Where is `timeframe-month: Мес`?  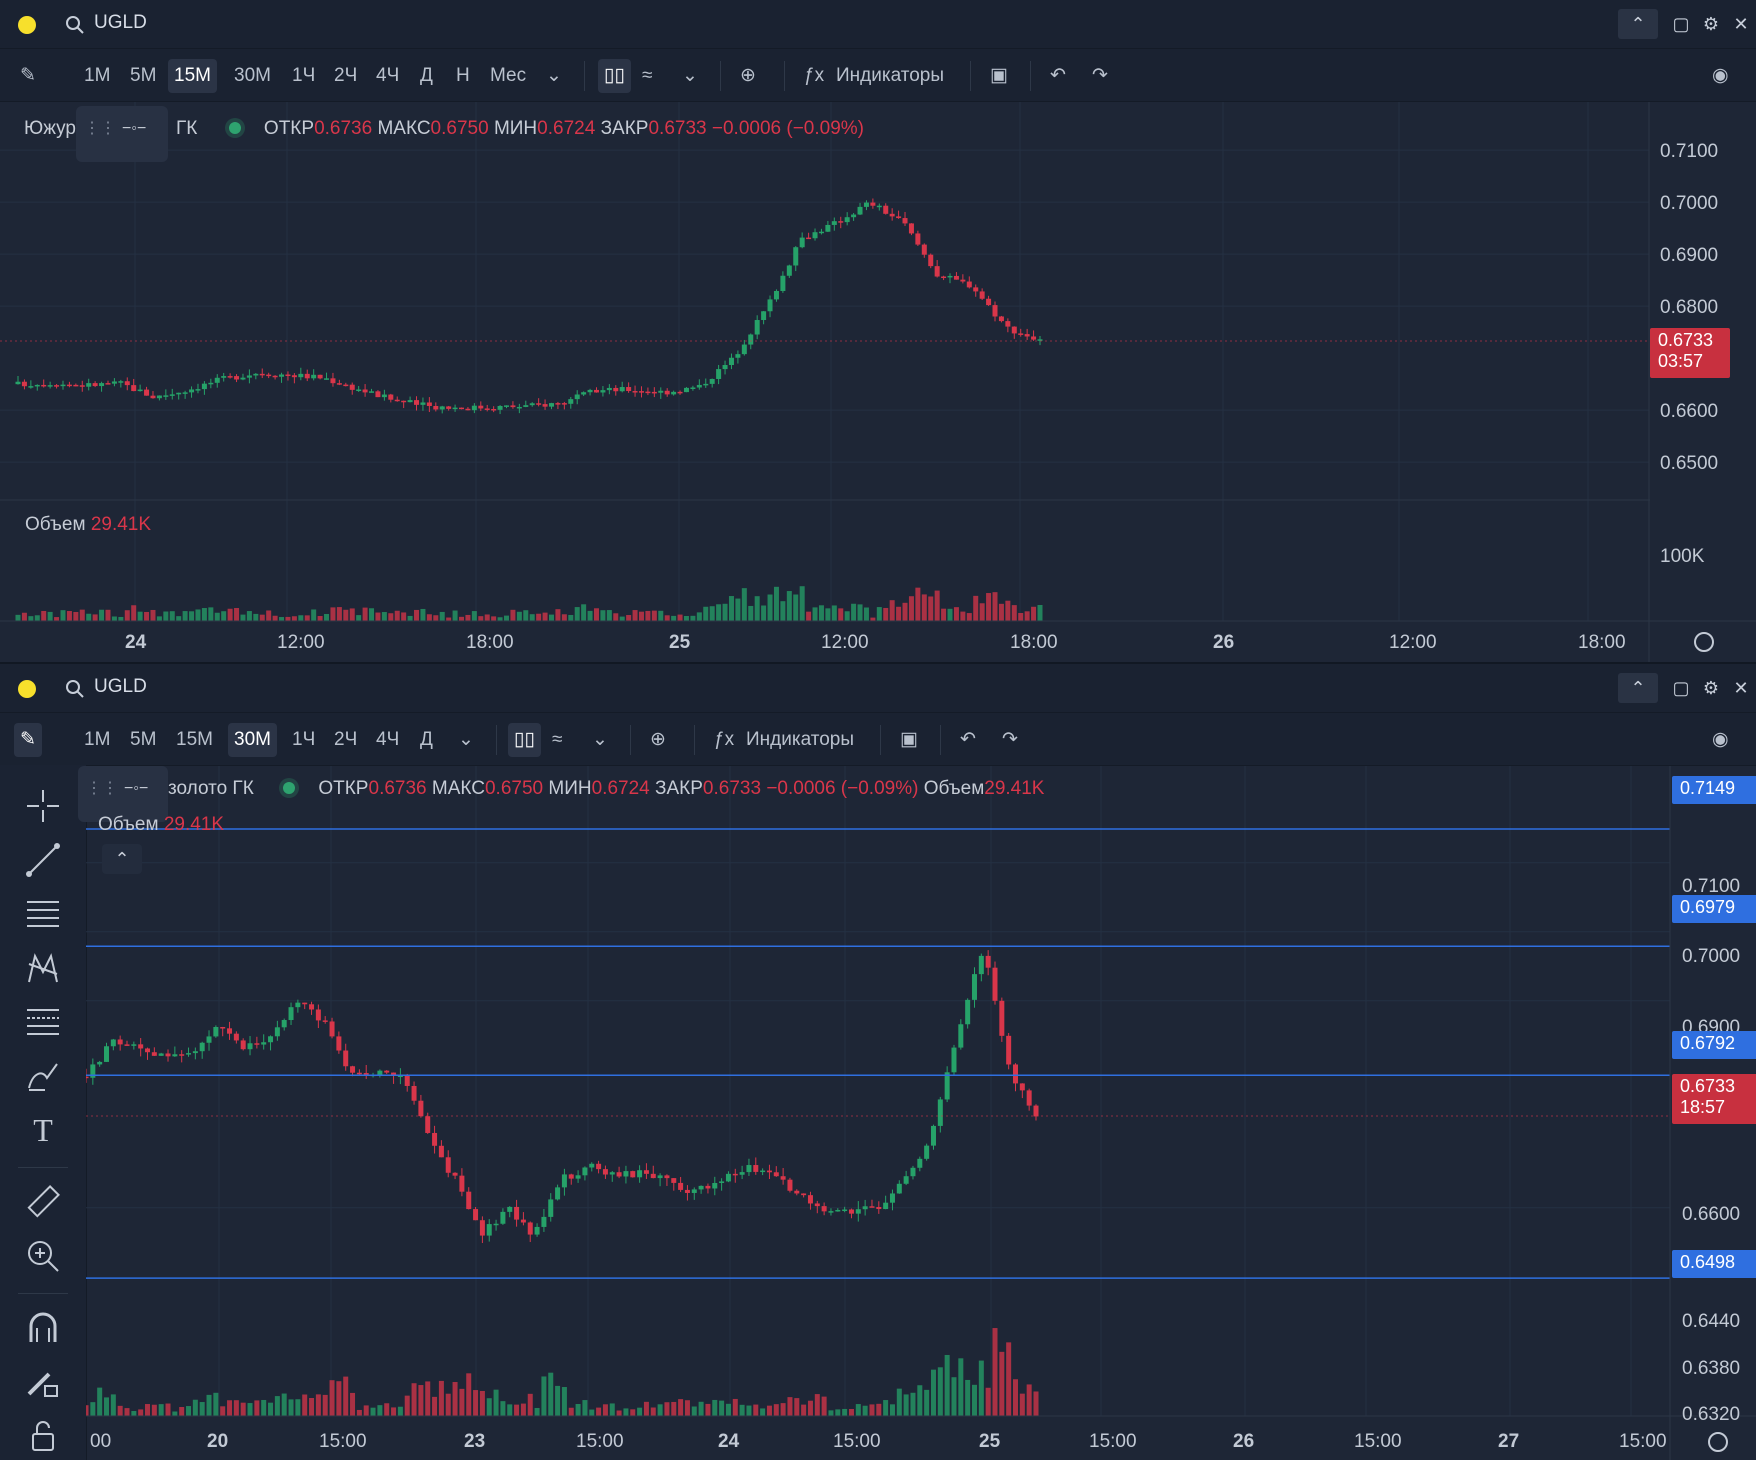
timeframe-month: Мес is located at coordinates (508, 75).